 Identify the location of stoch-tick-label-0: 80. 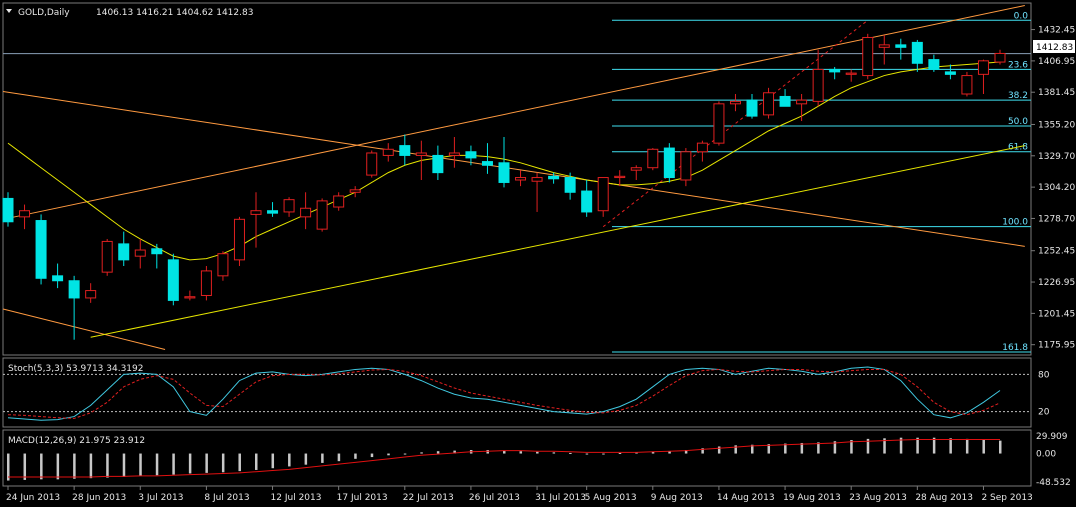
(1044, 375).